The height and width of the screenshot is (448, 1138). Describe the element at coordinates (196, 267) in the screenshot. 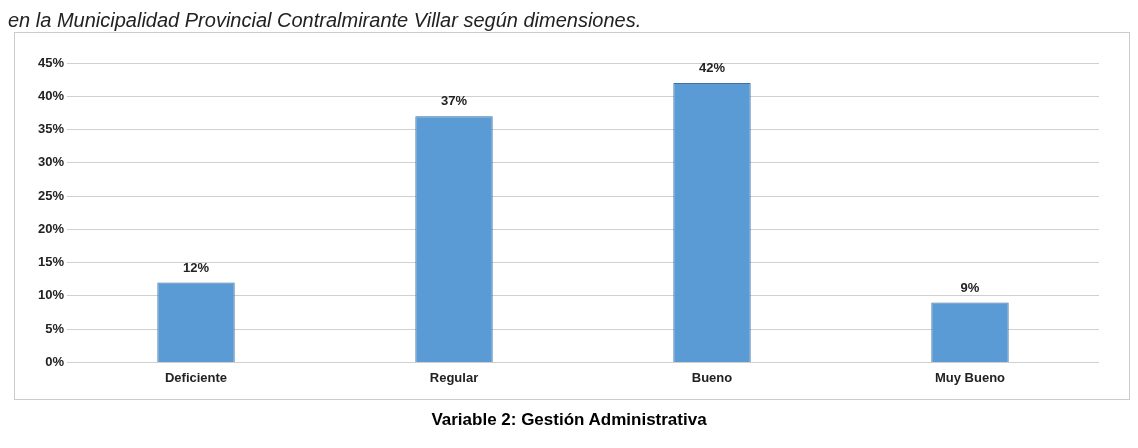

I see `data-label: 12%` at that location.